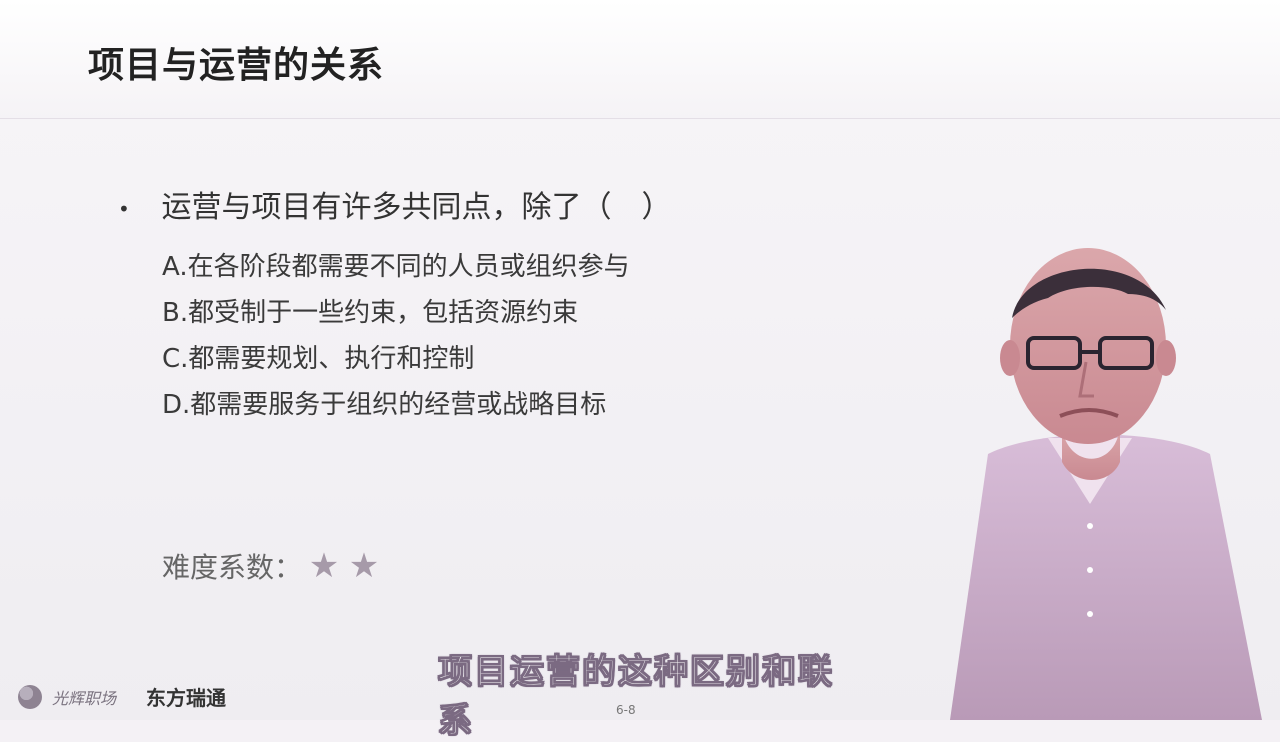 This screenshot has height=742, width=1280. What do you see at coordinates (396, 267) in the screenshot?
I see `option-a: A.在各阶段都需要不同的人员或组织参与` at bounding box center [396, 267].